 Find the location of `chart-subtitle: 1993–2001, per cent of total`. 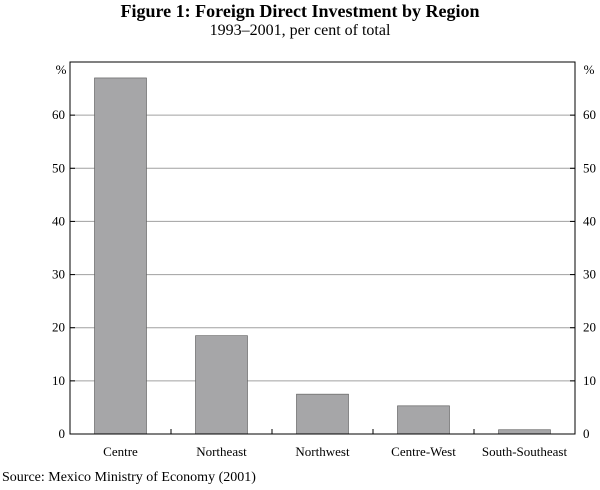

chart-subtitle: 1993–2001, per cent of total is located at coordinates (300, 30).